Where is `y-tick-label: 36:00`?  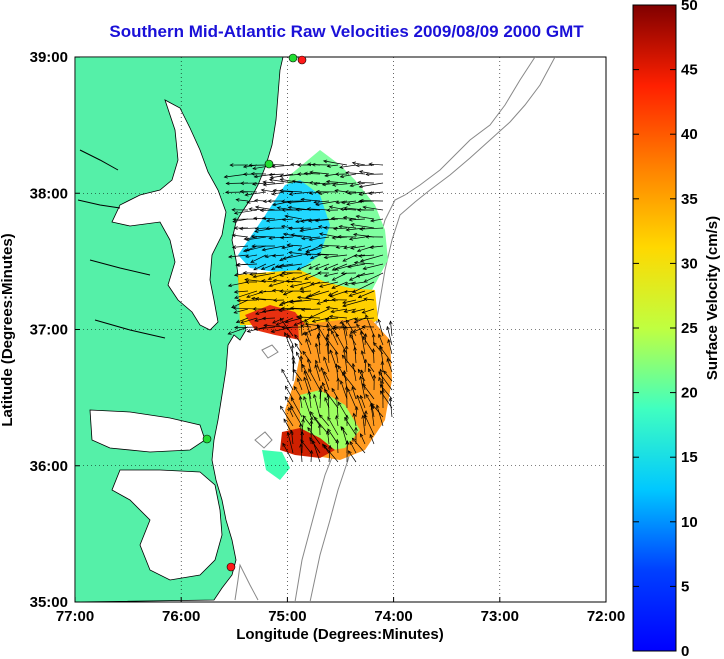 y-tick-label: 36:00 is located at coordinates (49, 466).